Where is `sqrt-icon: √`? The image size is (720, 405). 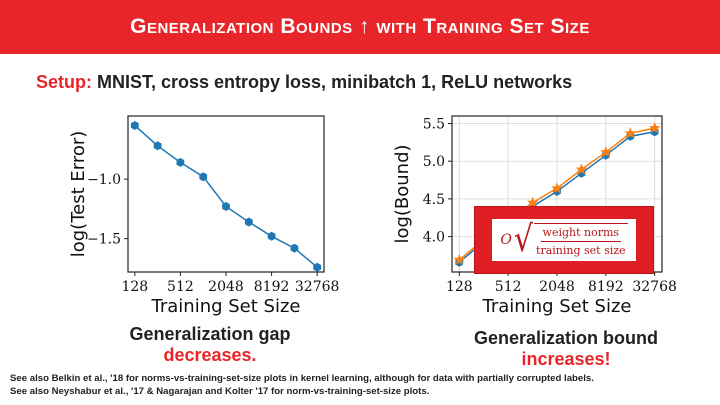 sqrt-icon: √ is located at coordinates (523, 239).